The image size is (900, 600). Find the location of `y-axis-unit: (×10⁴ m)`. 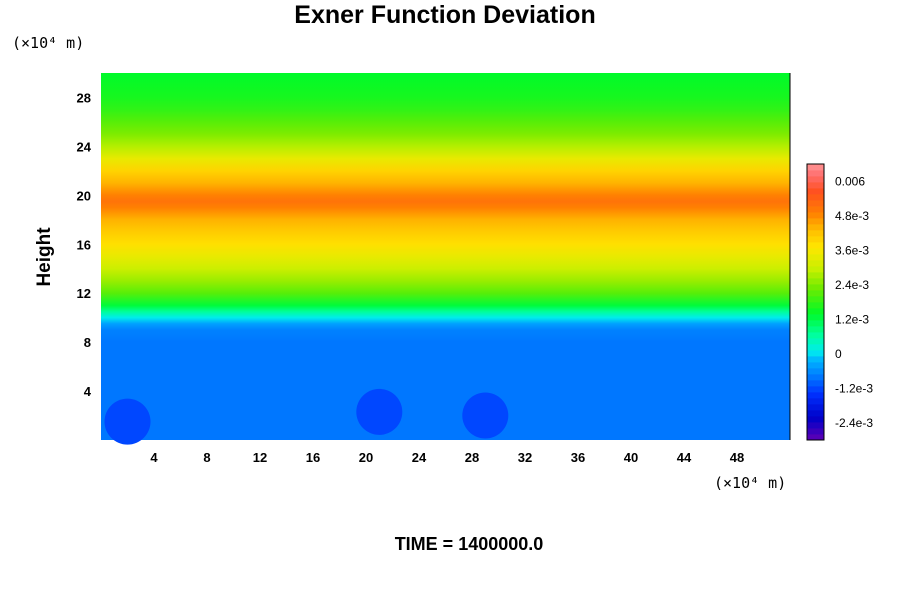

y-axis-unit: (×10⁴ m) is located at coordinates (48, 43).